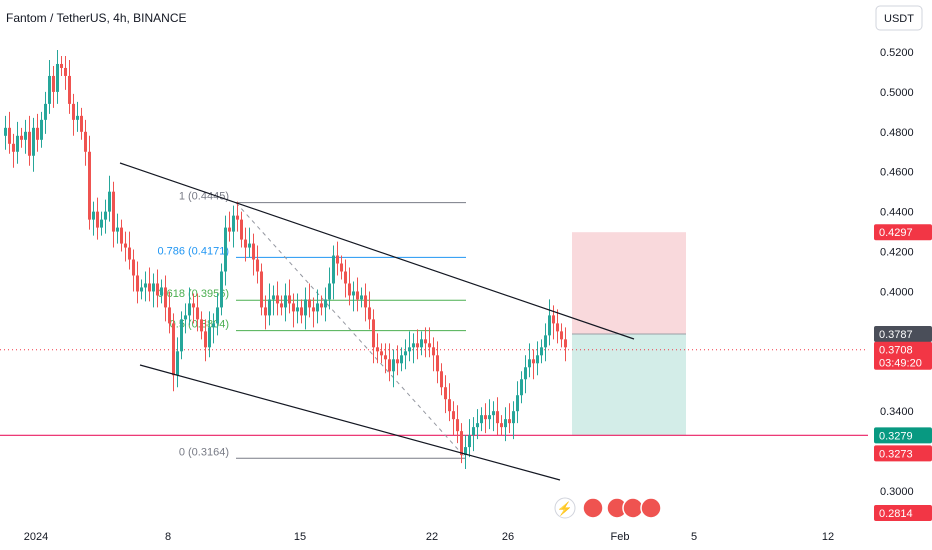 The width and height of the screenshot is (932, 550). I want to click on y-tick-label: 0.3000, so click(897, 492).